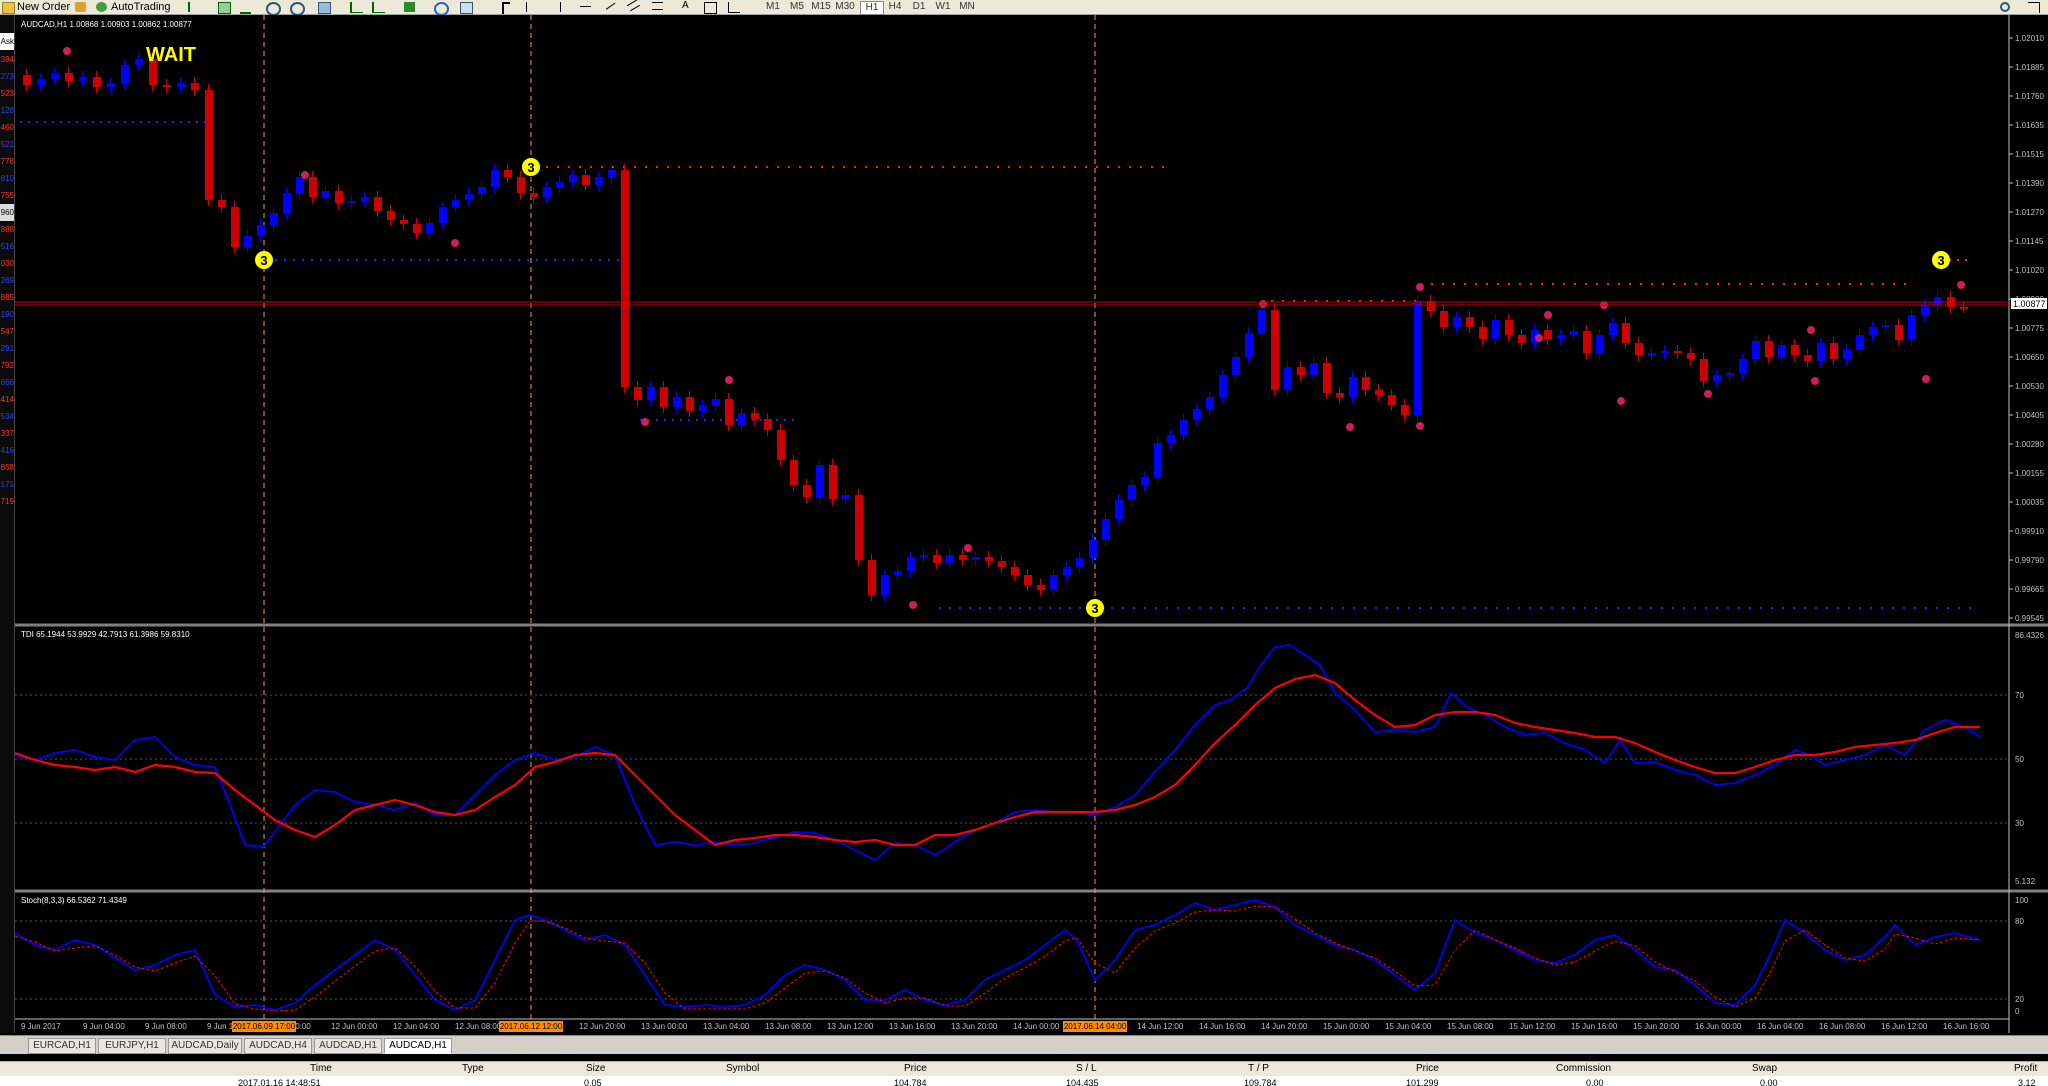 Image resolution: width=2048 pixels, height=1086 pixels. Describe the element at coordinates (967, 6) in the screenshot. I see `timeframe-mn: MN` at that location.